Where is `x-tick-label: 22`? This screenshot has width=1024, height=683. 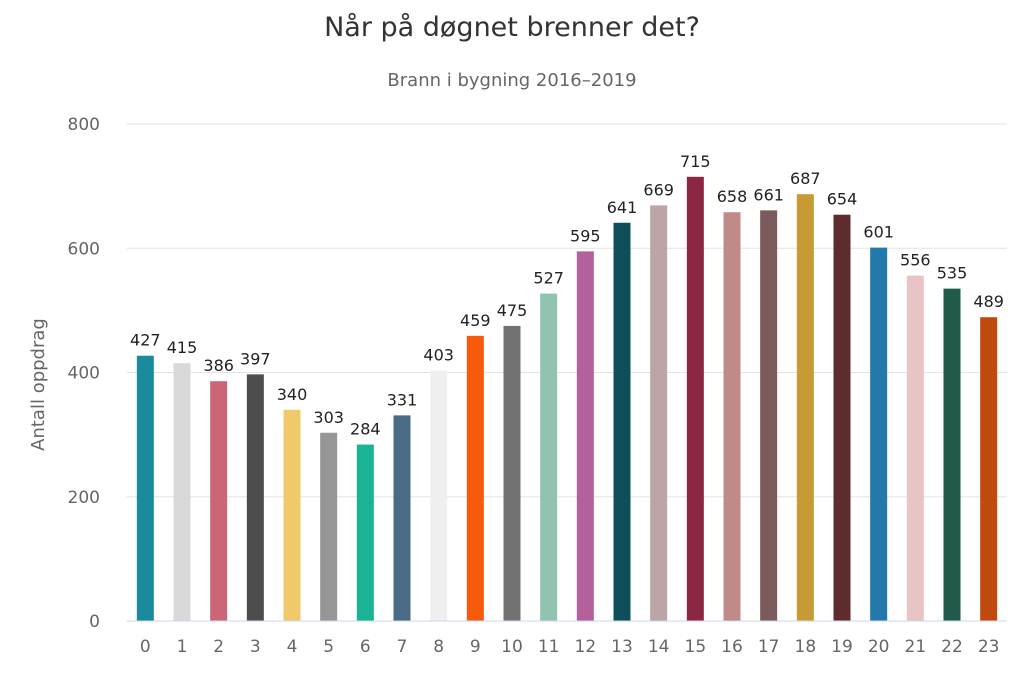 x-tick-label: 22 is located at coordinates (952, 647).